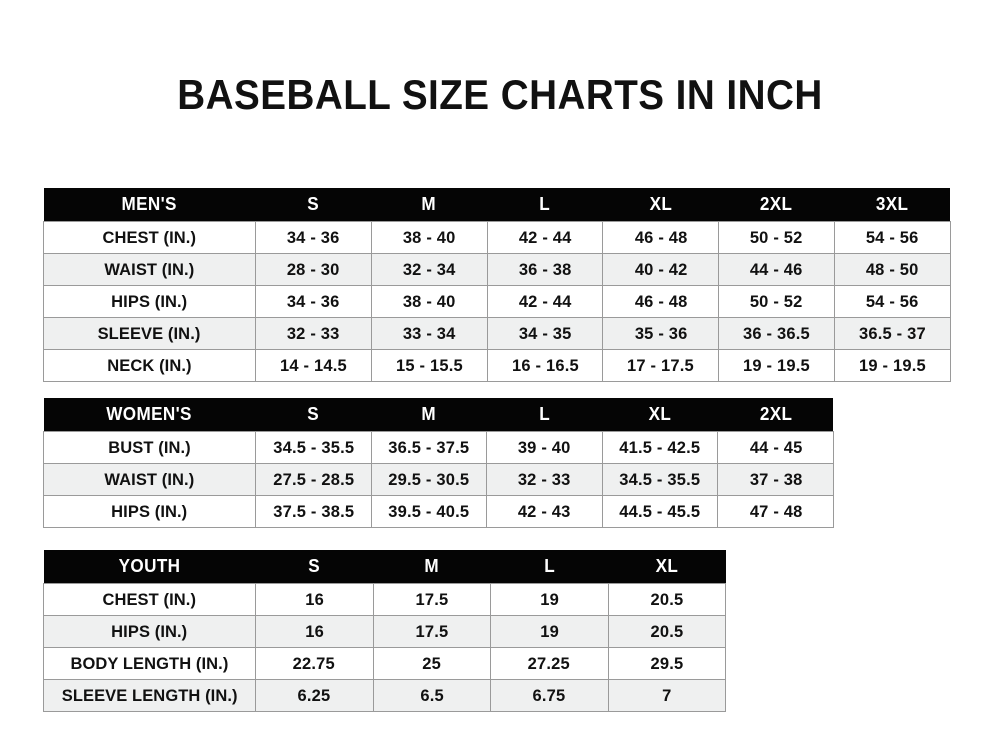  What do you see at coordinates (661, 365) in the screenshot?
I see `cell-value-text: 17 - 17.5` at bounding box center [661, 365].